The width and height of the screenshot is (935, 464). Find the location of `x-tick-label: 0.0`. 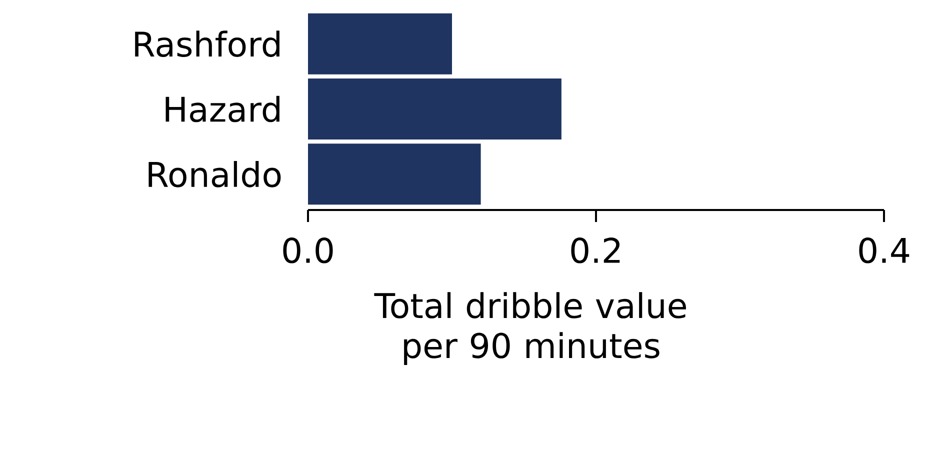

x-tick-label: 0.0 is located at coordinates (308, 251).